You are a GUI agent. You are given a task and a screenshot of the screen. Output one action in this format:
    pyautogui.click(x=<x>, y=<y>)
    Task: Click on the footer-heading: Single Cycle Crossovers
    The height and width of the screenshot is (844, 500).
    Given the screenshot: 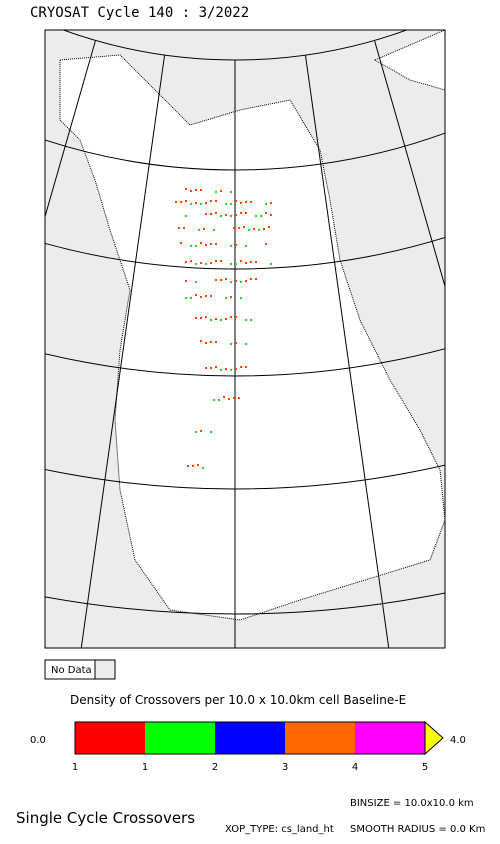 What is the action you would take?
    pyautogui.click(x=105, y=818)
    